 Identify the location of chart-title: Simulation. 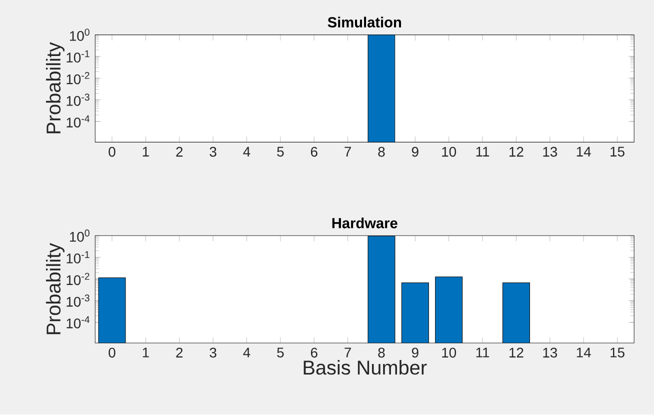
(365, 22).